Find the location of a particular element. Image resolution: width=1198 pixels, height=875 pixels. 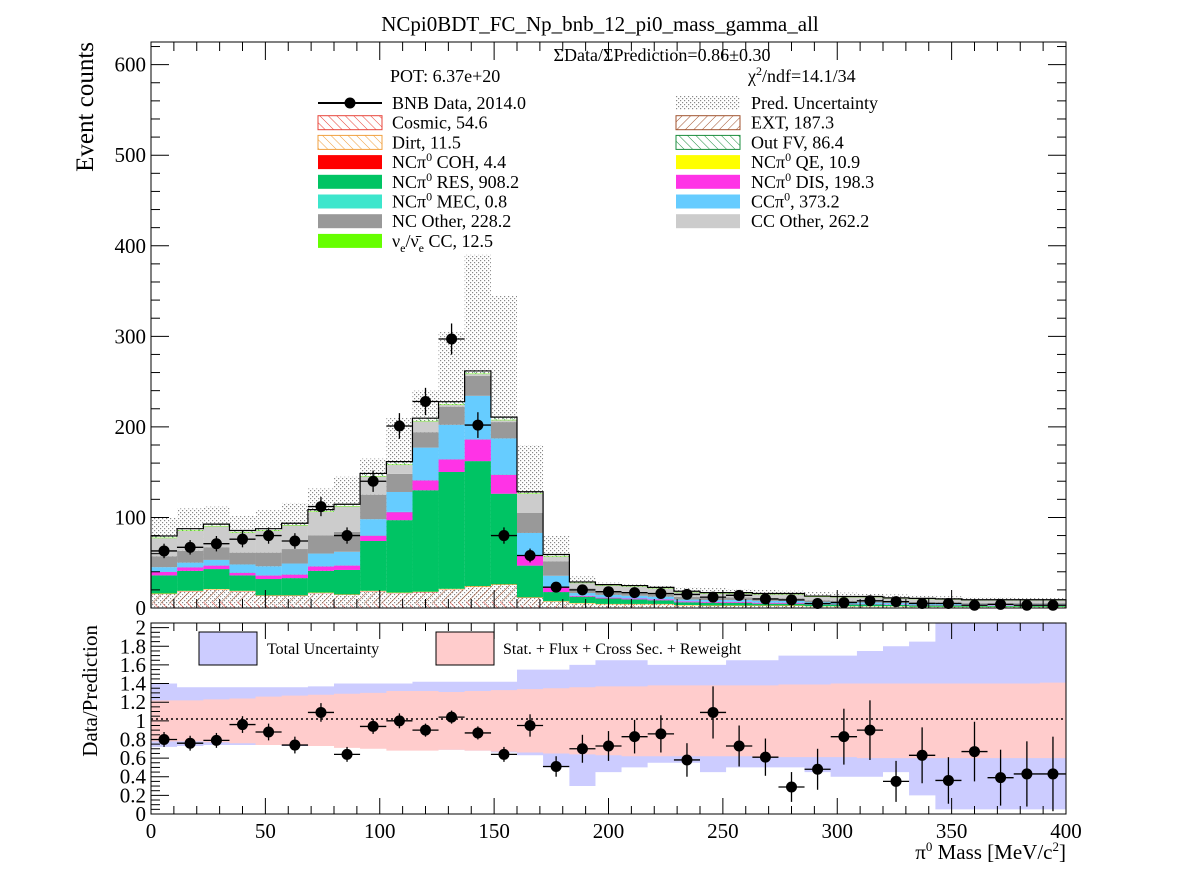

ratio-y-tick-label: 1 is located at coordinates (141, 721).